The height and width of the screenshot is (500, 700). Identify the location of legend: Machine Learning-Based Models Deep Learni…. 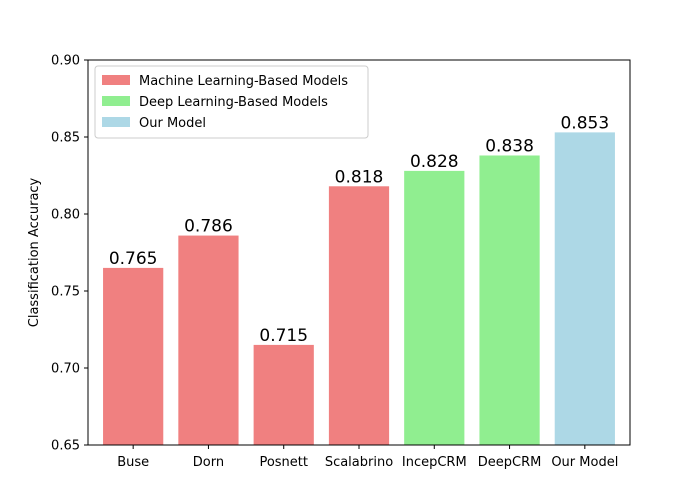
(231, 102).